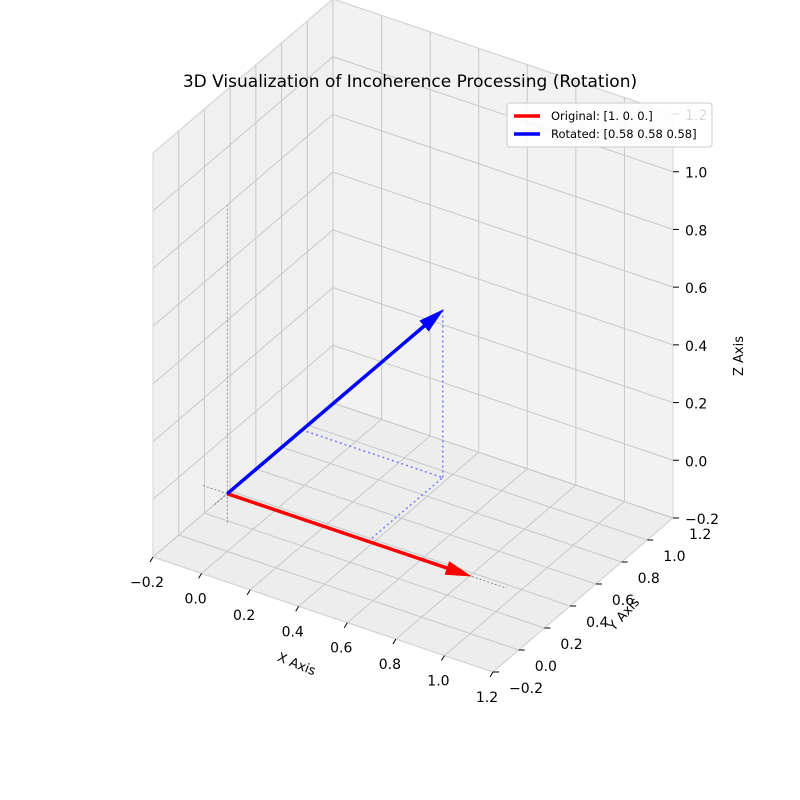 The image size is (800, 800). I want to click on z-tick-label: 0.0, so click(696, 462).